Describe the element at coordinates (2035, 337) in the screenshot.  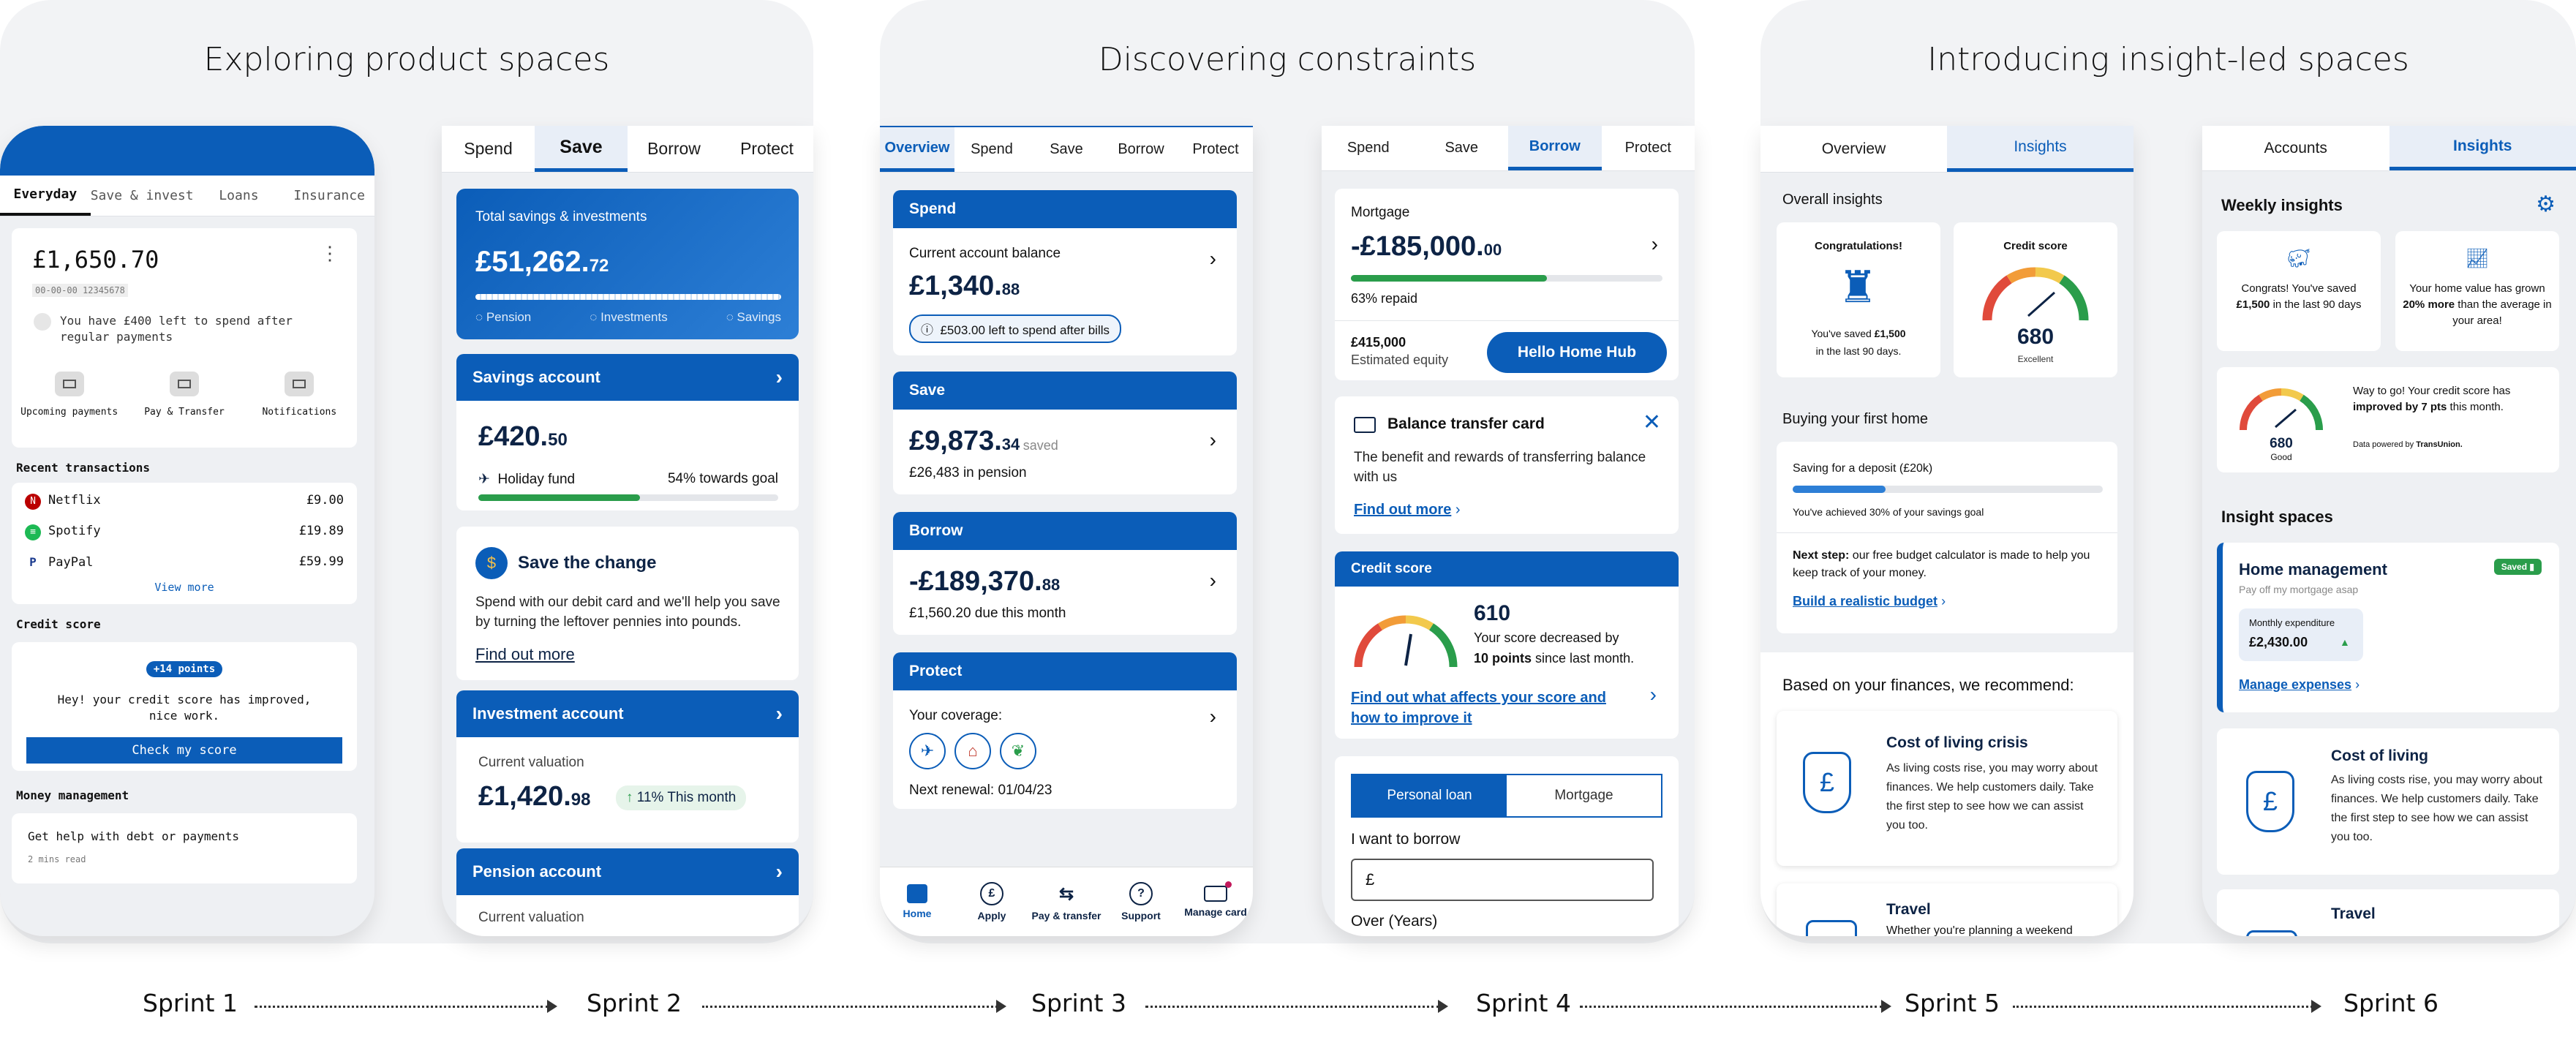
I see `cs-value: 680` at that location.